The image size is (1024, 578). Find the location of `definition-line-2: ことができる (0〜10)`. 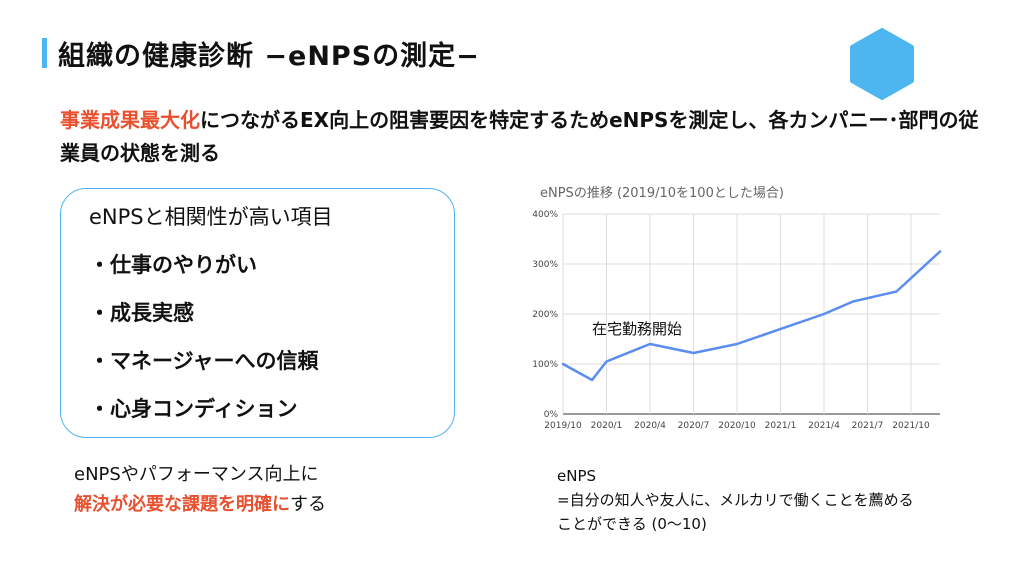

definition-line-2: ことができる (0〜10) is located at coordinates (632, 524).